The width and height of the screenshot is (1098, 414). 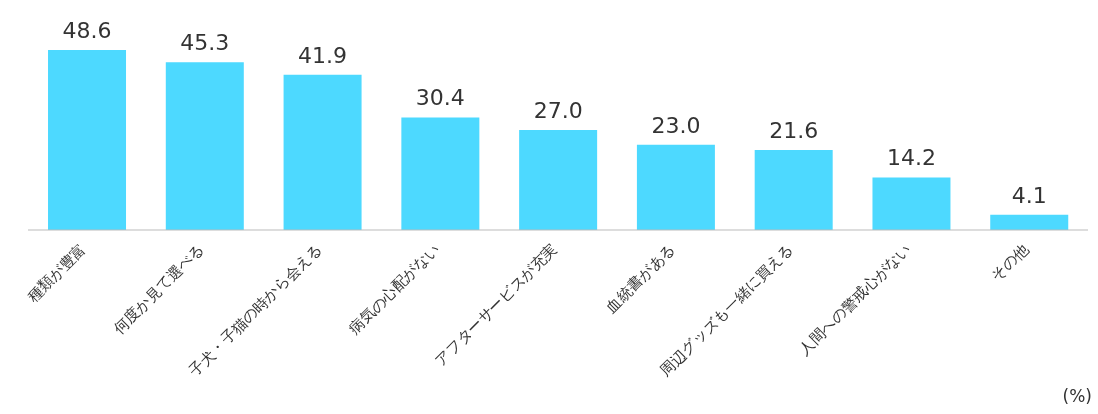 What do you see at coordinates (394, 289) in the screenshot?
I see `x-tick-label: 病気の心配がない` at bounding box center [394, 289].